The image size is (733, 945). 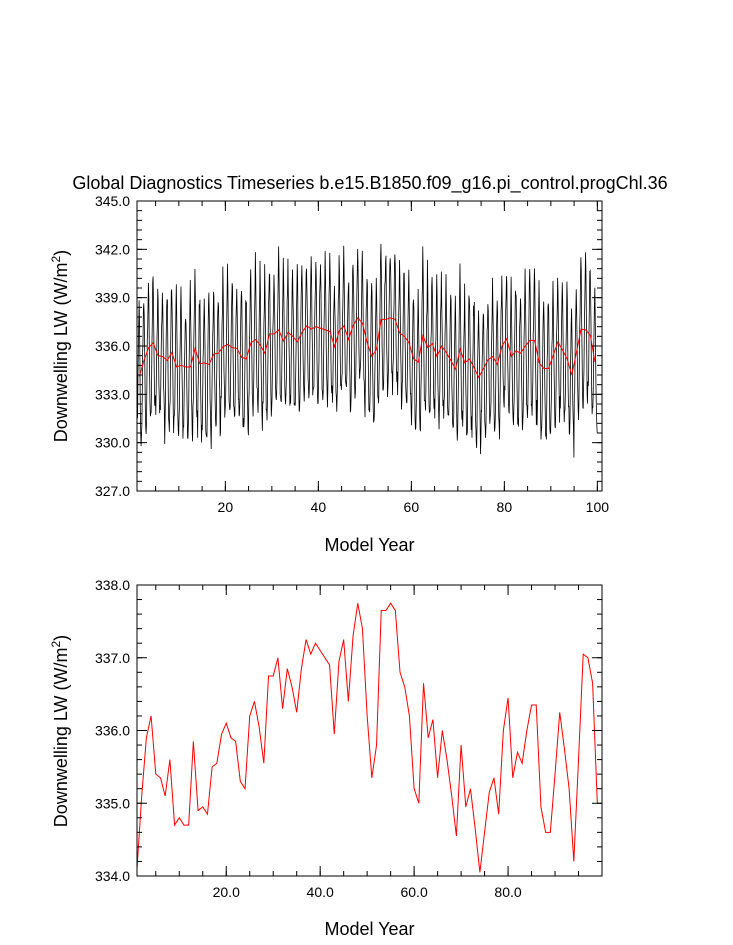 What do you see at coordinates (226, 892) in the screenshot?
I see `bottom-chart-xtick-label: 20.0` at bounding box center [226, 892].